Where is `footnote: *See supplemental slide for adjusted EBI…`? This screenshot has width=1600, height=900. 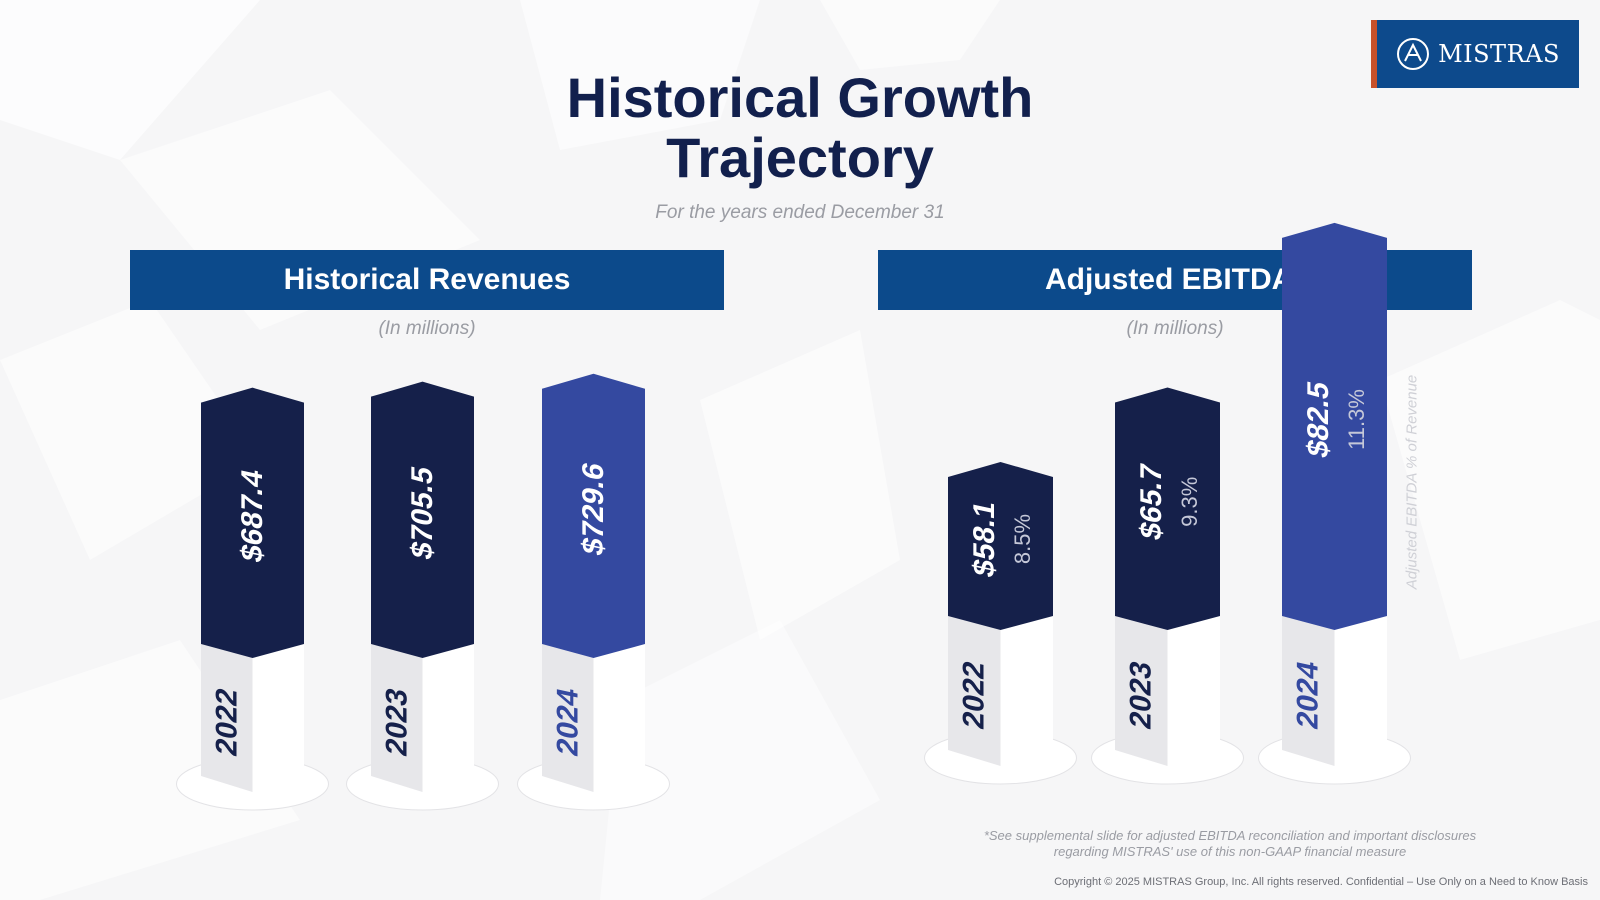
footnote: *See supplemental slide for adjusted EBI… is located at coordinates (1230, 844).